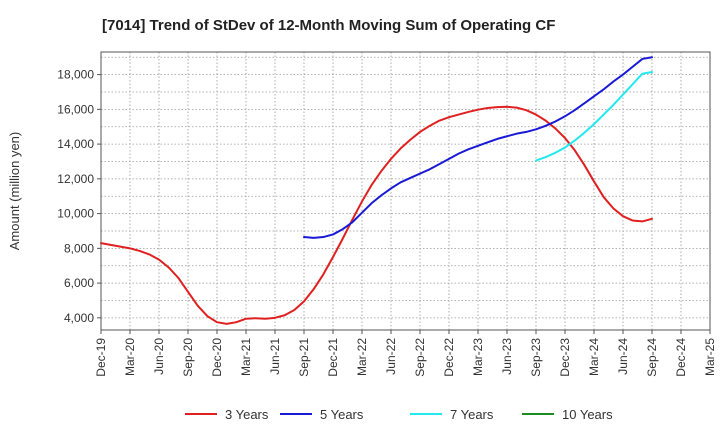 The height and width of the screenshot is (445, 720). I want to click on x-tick-label: Sep-23, so click(536, 357).